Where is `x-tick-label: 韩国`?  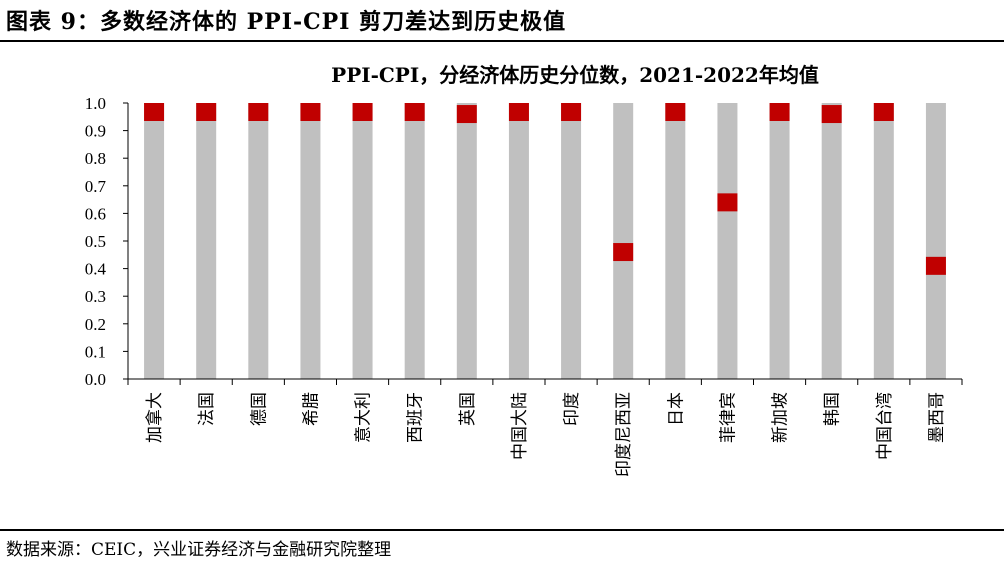
x-tick-label: 韩国 is located at coordinates (833, 409).